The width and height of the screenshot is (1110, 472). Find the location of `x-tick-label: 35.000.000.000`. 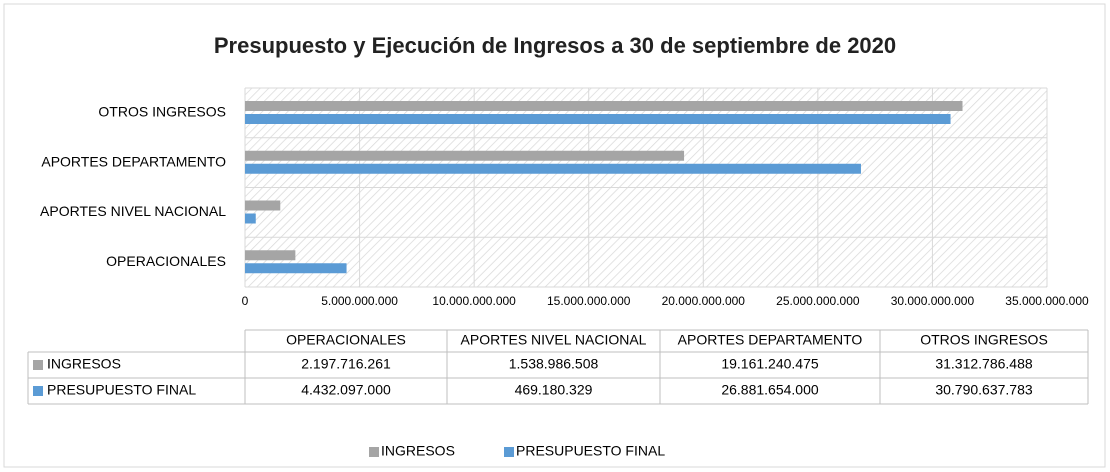

x-tick-label: 35.000.000.000 is located at coordinates (1047, 301).